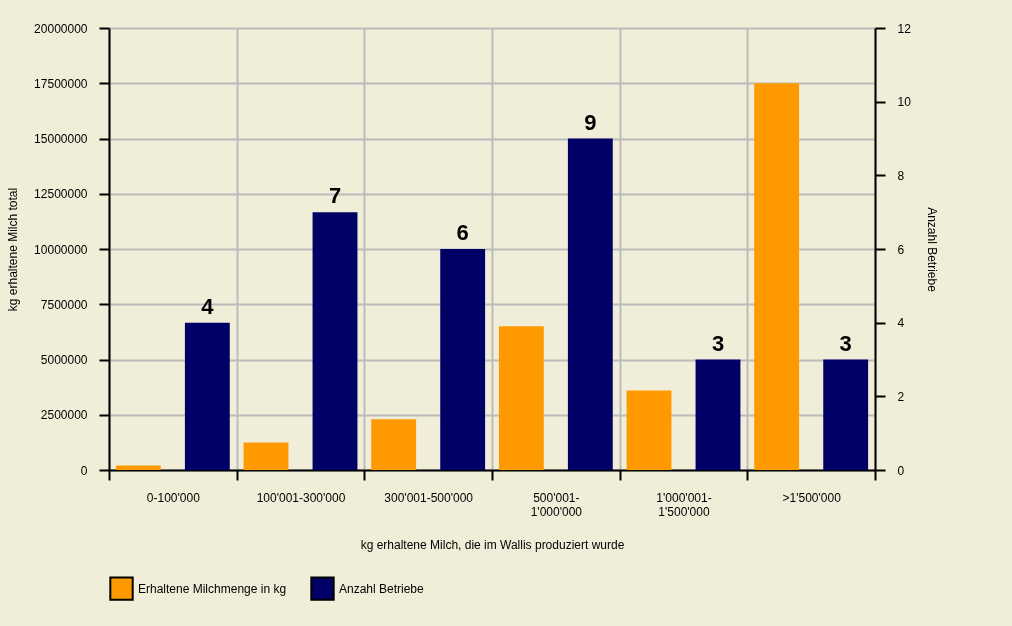  What do you see at coordinates (212, 588) in the screenshot?
I see `legend-label: Erhaltene Milchmenge in kg` at bounding box center [212, 588].